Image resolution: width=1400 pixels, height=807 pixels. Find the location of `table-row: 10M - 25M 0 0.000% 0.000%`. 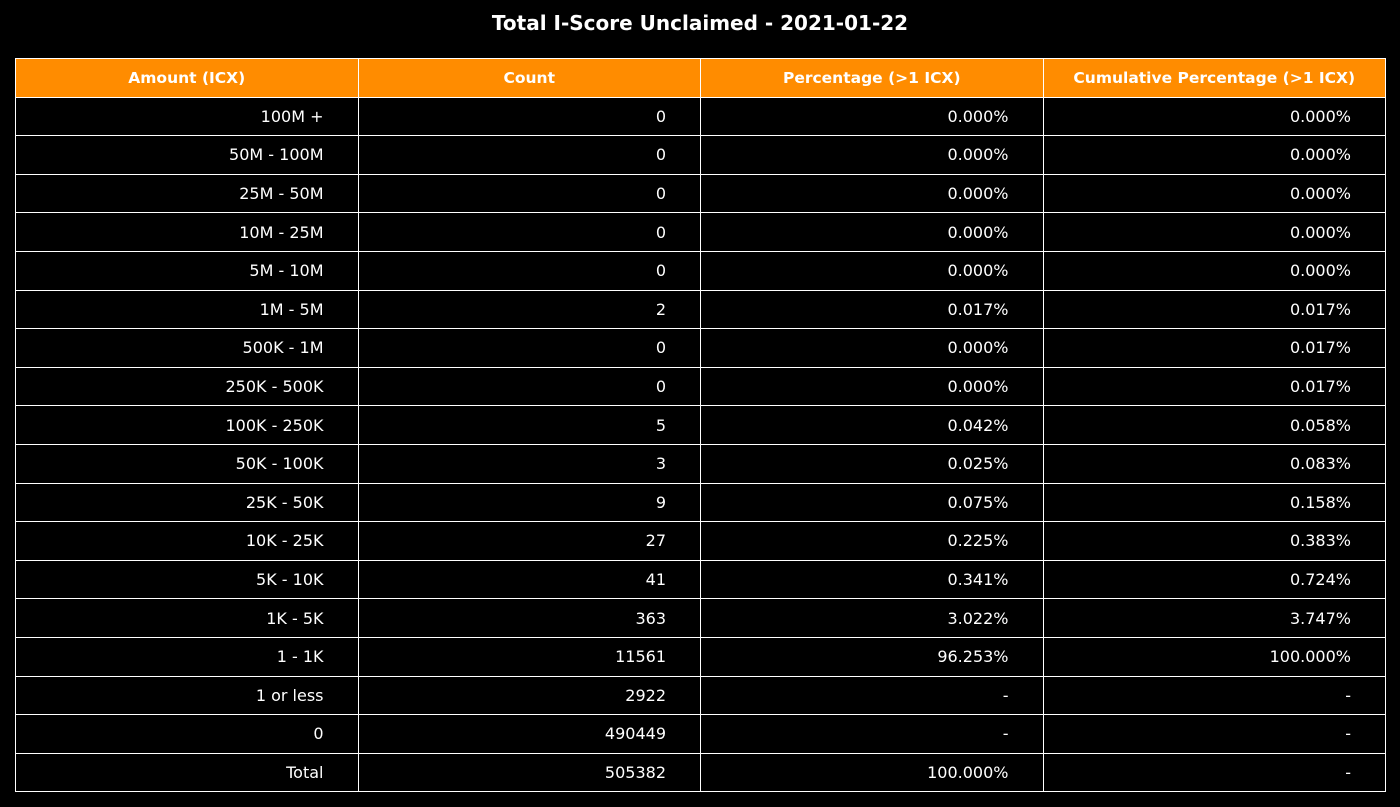

table-row: 10M - 25M 0 0.000% 0.000% is located at coordinates (700, 232).